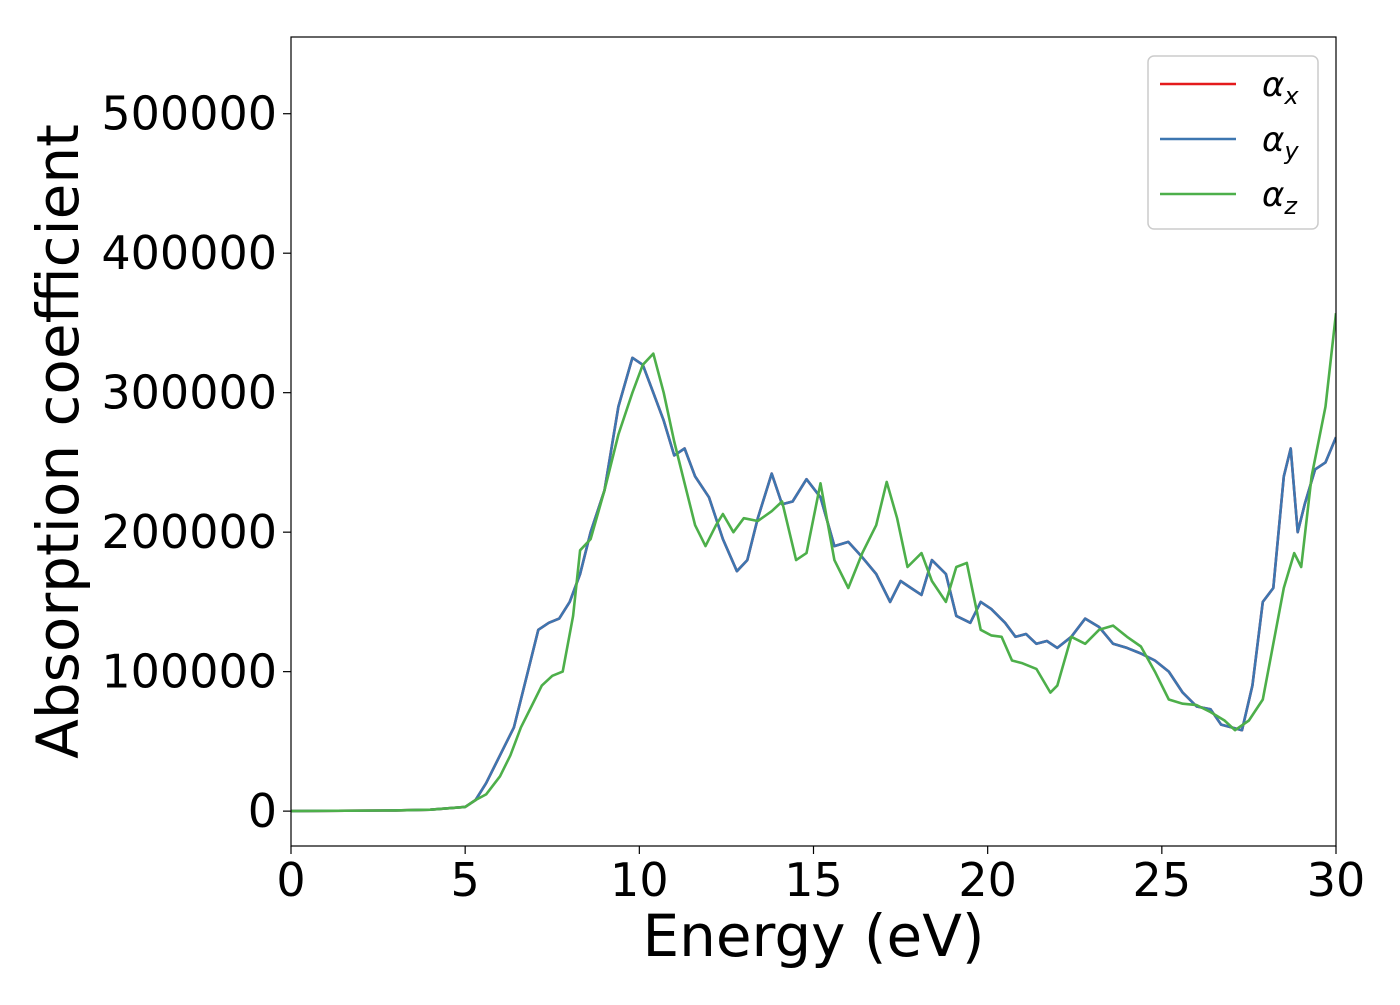 This screenshot has height=1005, width=1400. Describe the element at coordinates (1233, 142) in the screenshot. I see `legend-box` at that location.